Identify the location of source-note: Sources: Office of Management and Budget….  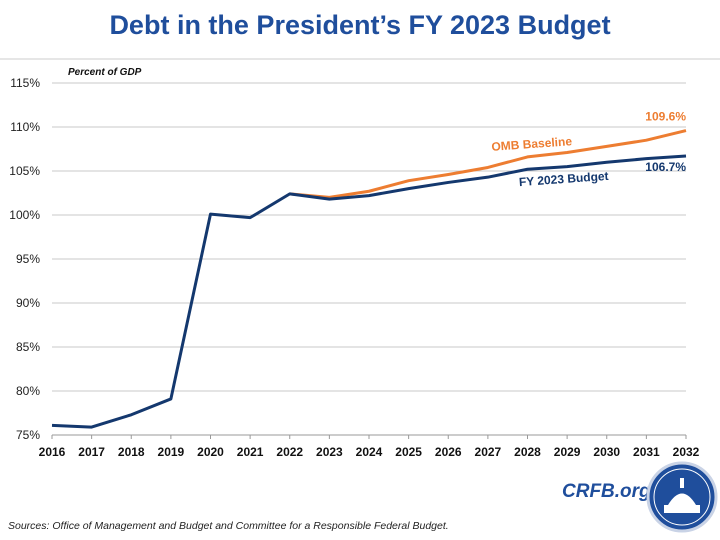
(228, 526).